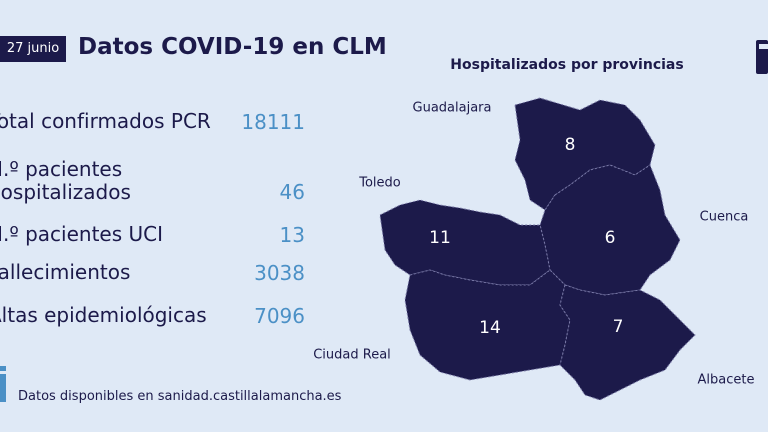  Describe the element at coordinates (292, 235) in the screenshot. I see `stat-value: 13` at that location.